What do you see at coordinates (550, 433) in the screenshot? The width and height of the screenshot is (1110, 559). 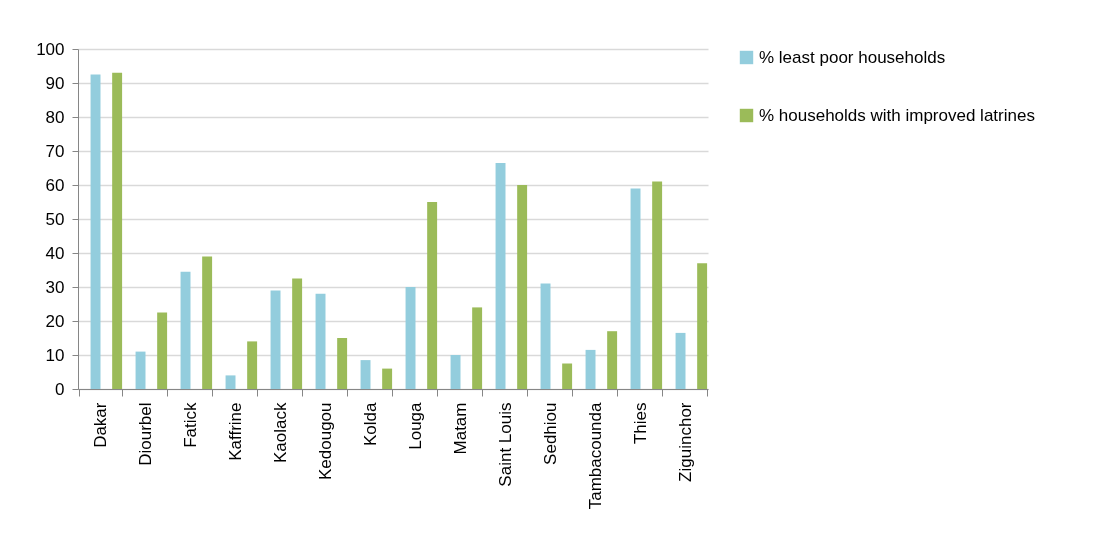 I see `x-tick-label: Sedhiou` at bounding box center [550, 433].